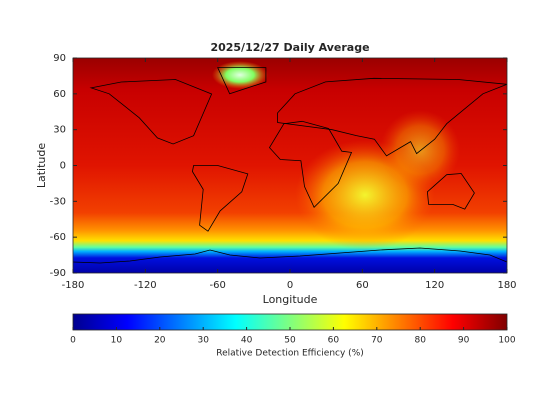 Image resolution: width=560 pixels, height=420 pixels. Describe the element at coordinates (362, 285) in the screenshot. I see `x-tick-label: 60` at that location.